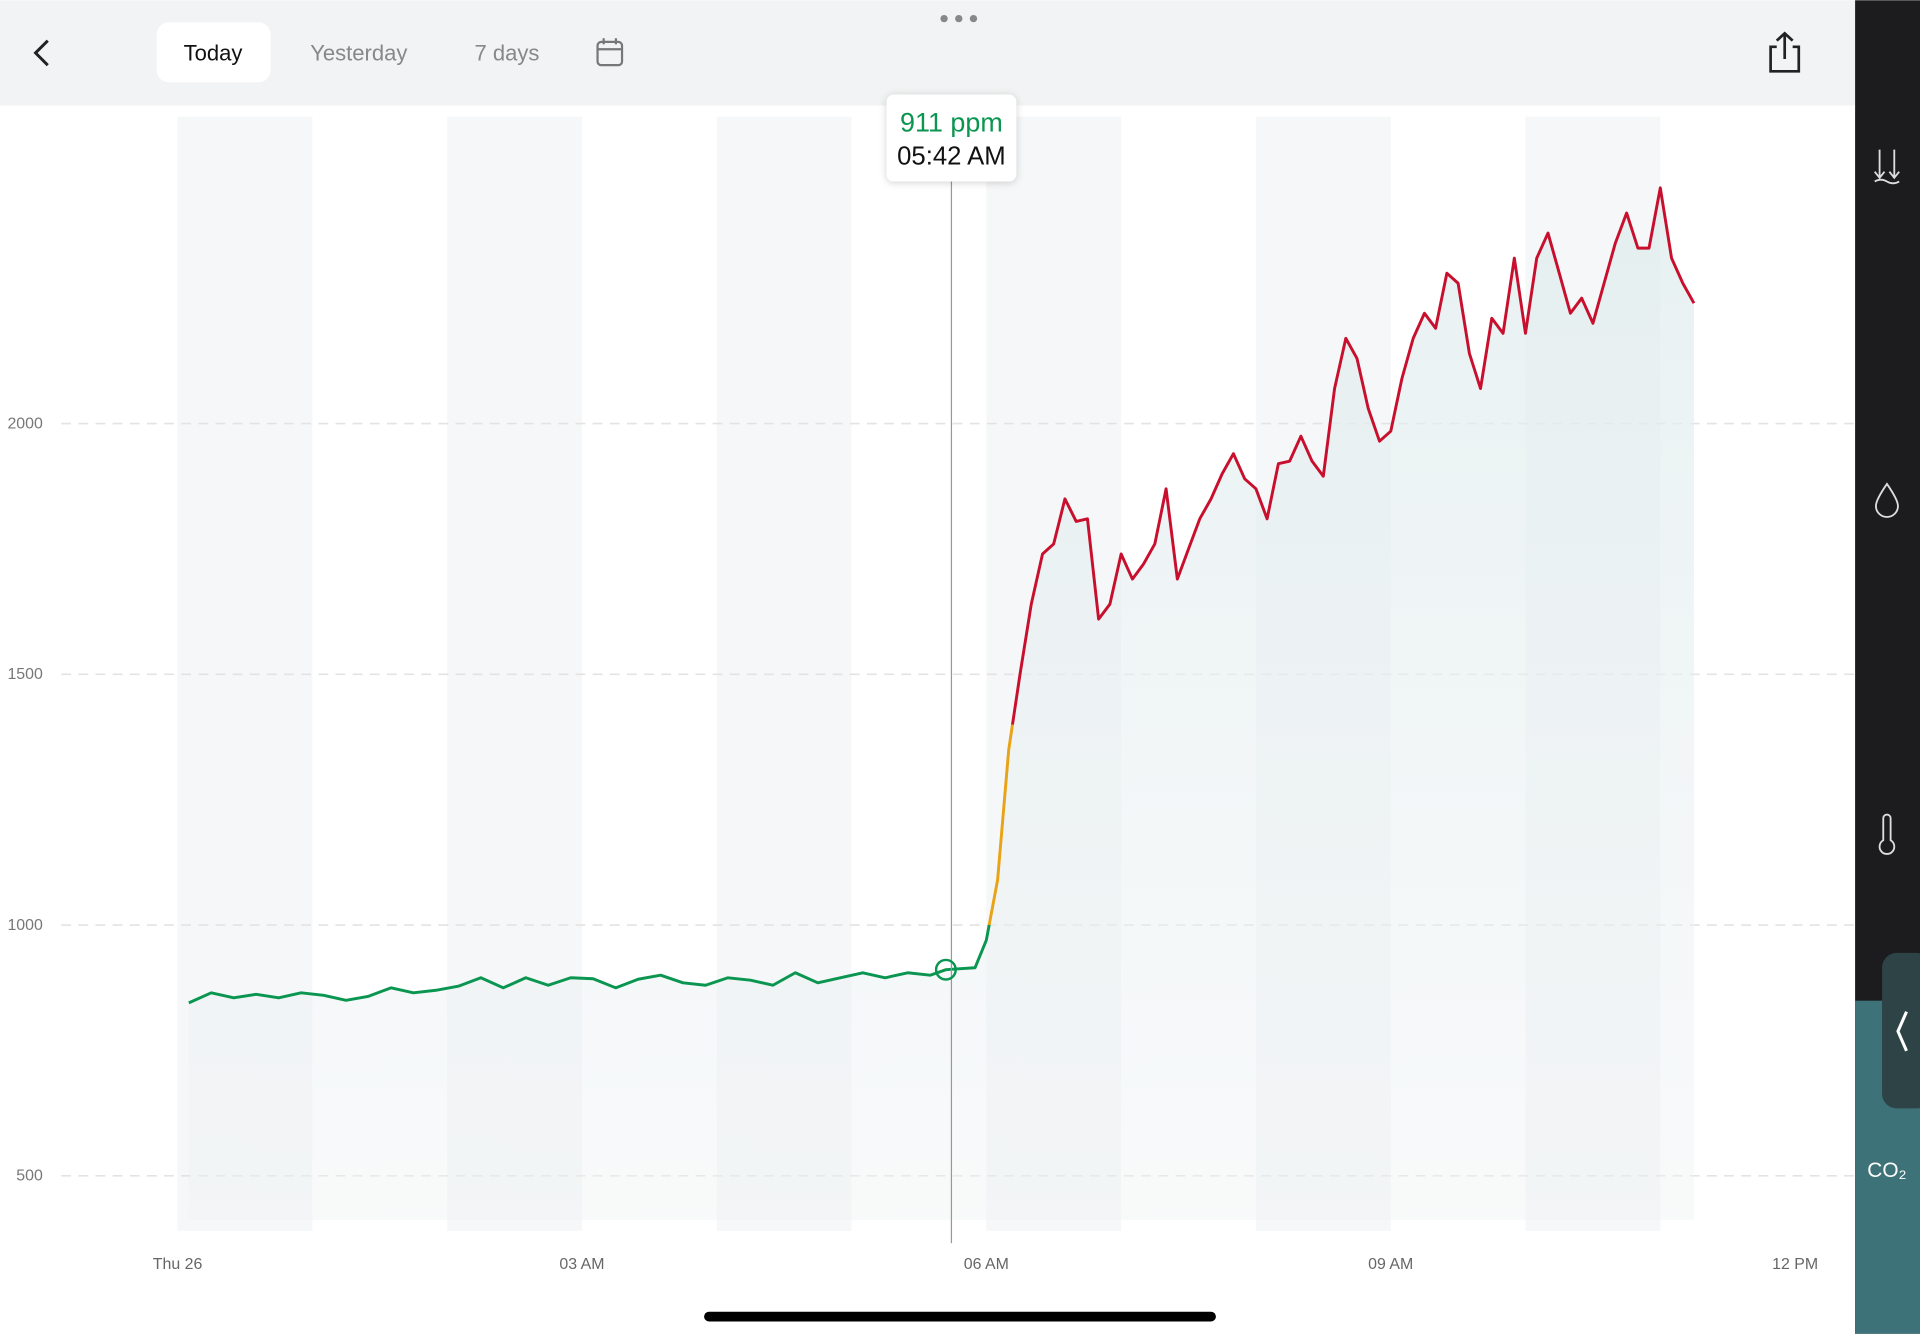 This screenshot has height=1334, width=1920. I want to click on y-tick-label: 1500, so click(25, 674).